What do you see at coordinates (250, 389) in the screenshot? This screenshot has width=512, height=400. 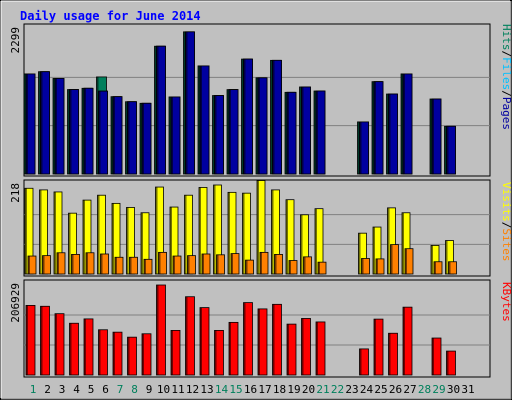 I see `x-tick-label: 16` at bounding box center [250, 389].